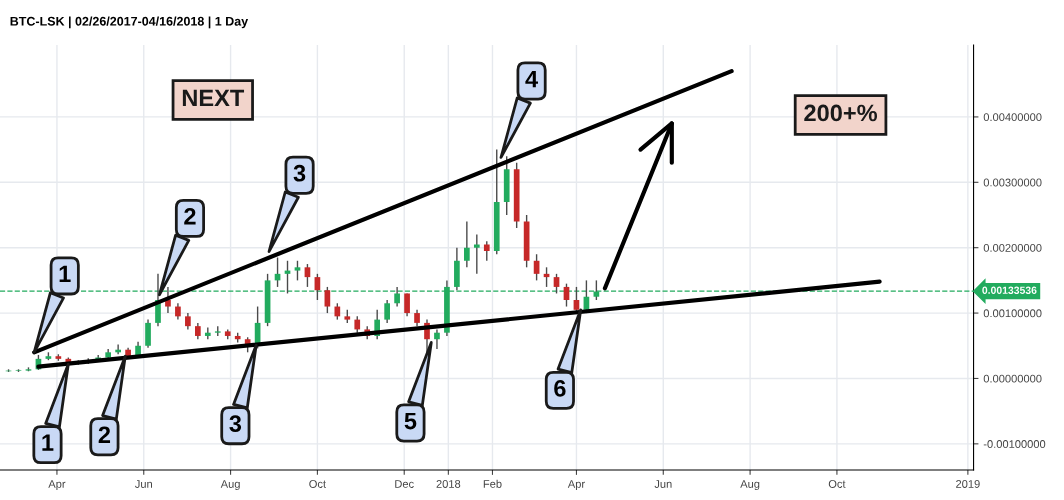 Image resolution: width=1064 pixels, height=500 pixels. I want to click on y-tick-label: 0.00200000, so click(1012, 247).